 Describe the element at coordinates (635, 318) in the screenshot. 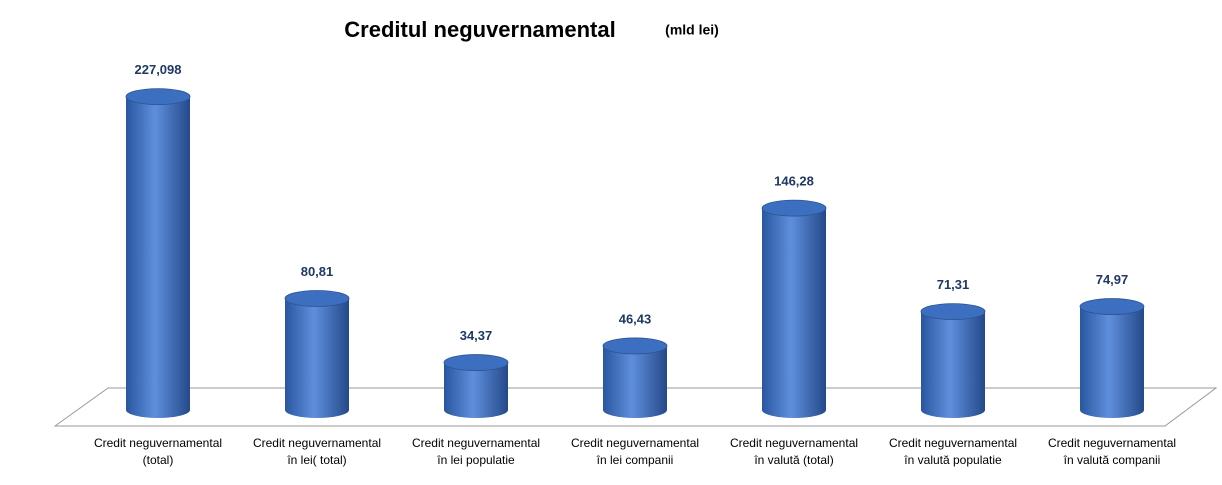

I see `value-label: 46,43` at that location.